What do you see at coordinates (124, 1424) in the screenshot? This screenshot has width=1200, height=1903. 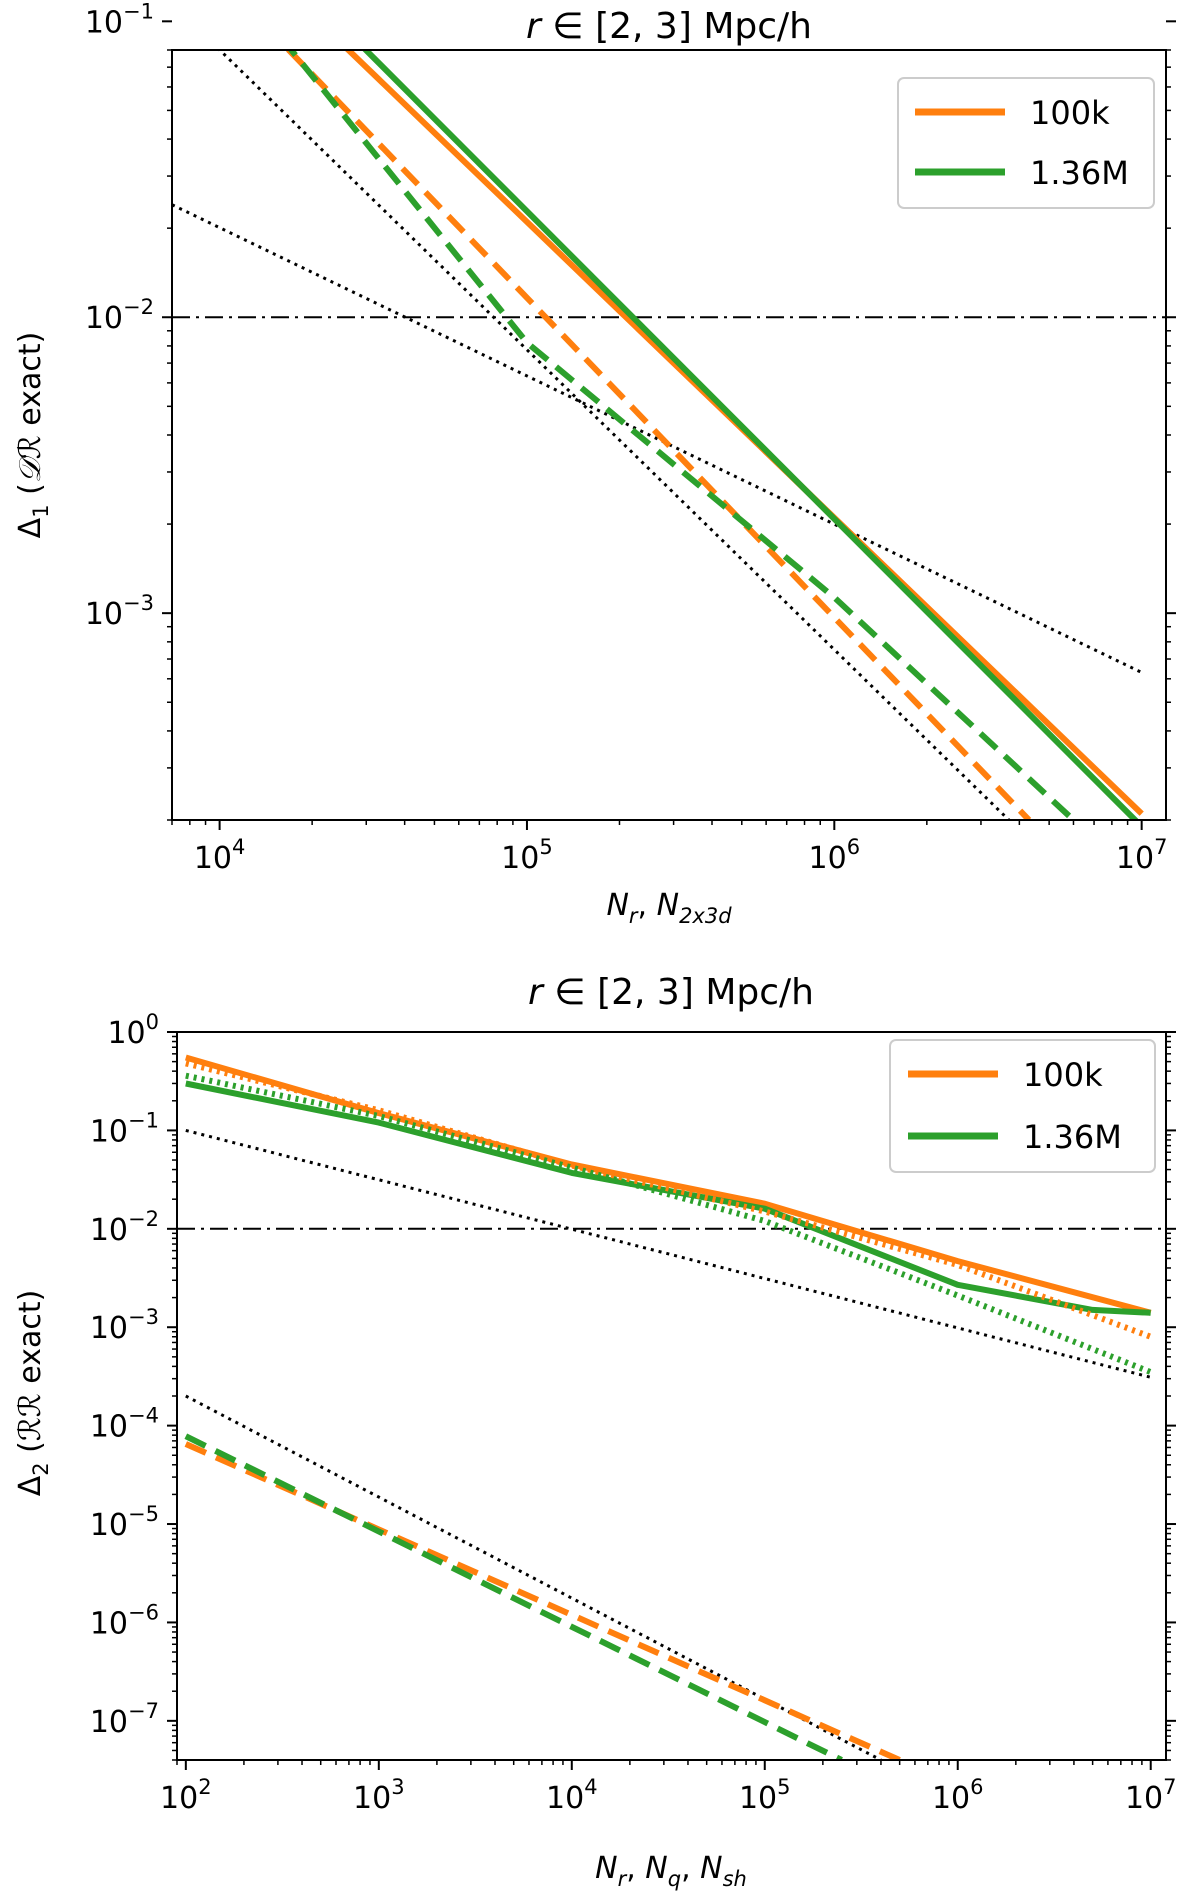 I see `chart-2-ytick-label: 10⁻⁴` at bounding box center [124, 1424].